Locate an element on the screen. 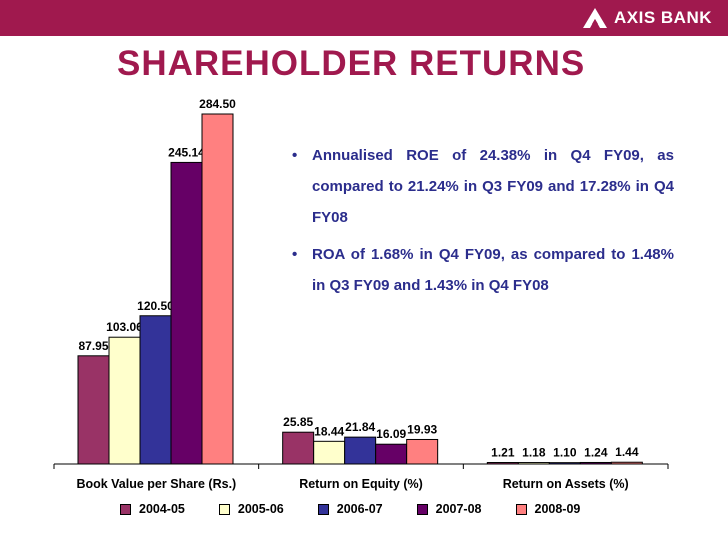 The image size is (728, 546). data-label: 1.10 is located at coordinates (565, 453).